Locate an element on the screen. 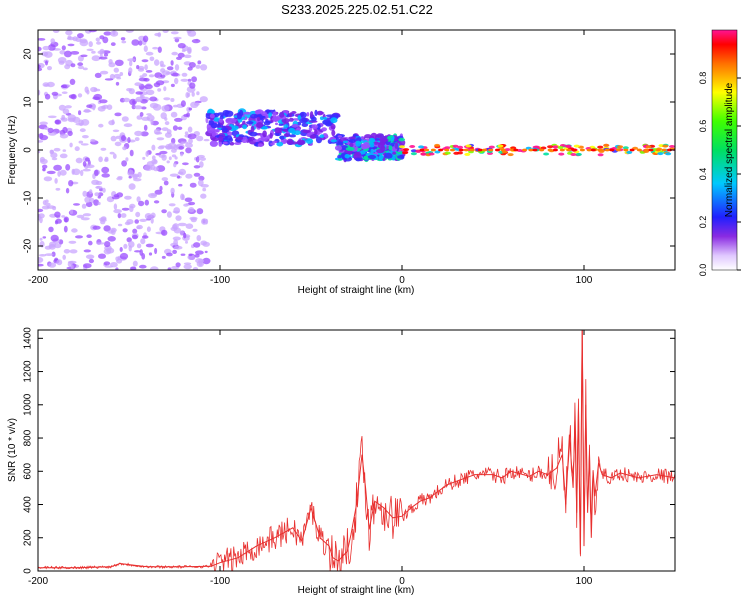 This screenshot has height=600, width=750. spectrogram-y-tick-label: 10 is located at coordinates (28, 102).